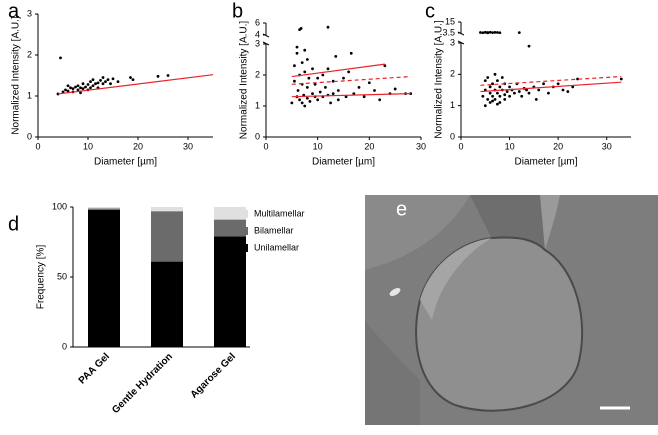 Image resolution: width=658 pixels, height=435 pixels. Describe the element at coordinates (274, 230) in the screenshot. I see `legend-label: Bilamellar` at that location.